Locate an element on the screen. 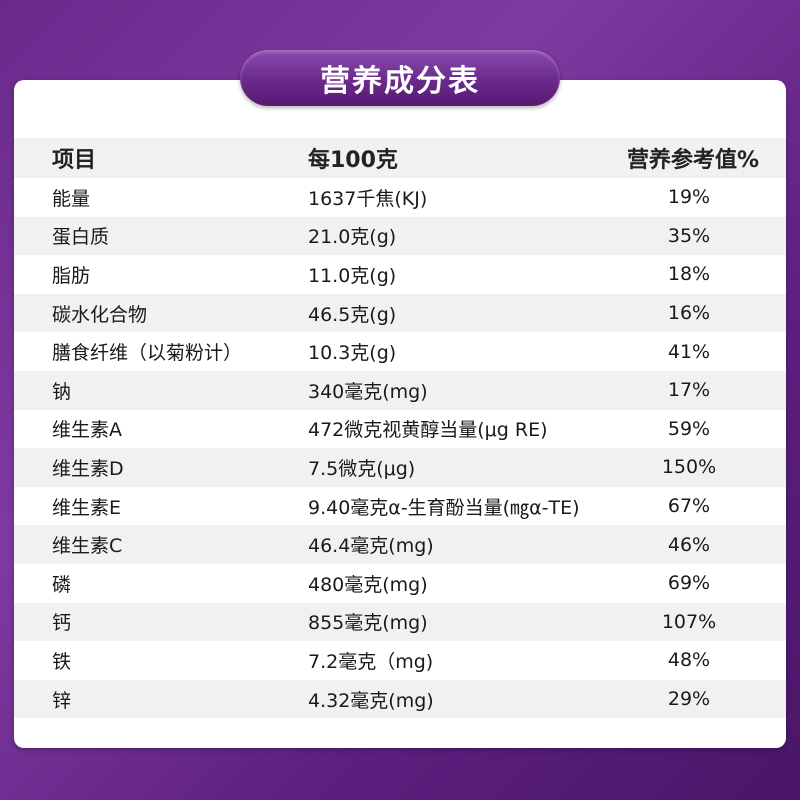 The height and width of the screenshot is (800, 800). nrv-percent: 16% is located at coordinates (689, 313).